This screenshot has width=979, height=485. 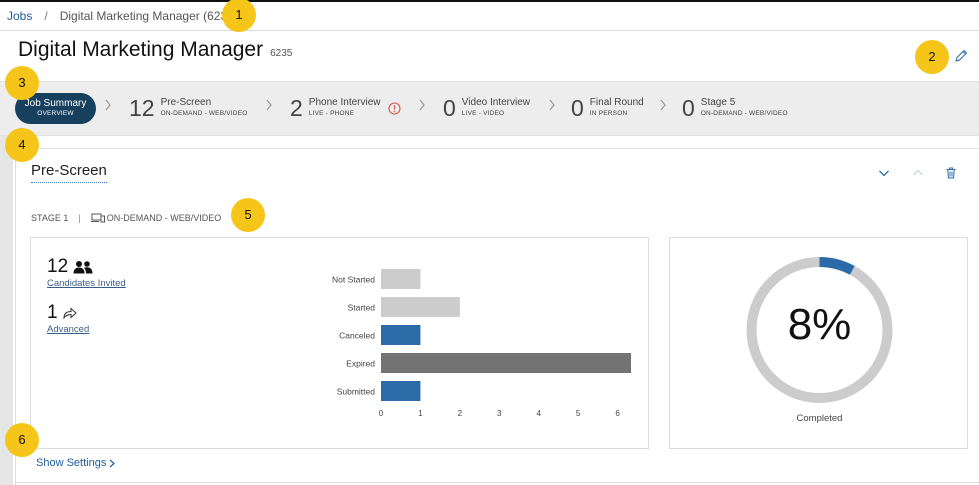 I want to click on show-settings-label: Show Settings, so click(x=71, y=463).